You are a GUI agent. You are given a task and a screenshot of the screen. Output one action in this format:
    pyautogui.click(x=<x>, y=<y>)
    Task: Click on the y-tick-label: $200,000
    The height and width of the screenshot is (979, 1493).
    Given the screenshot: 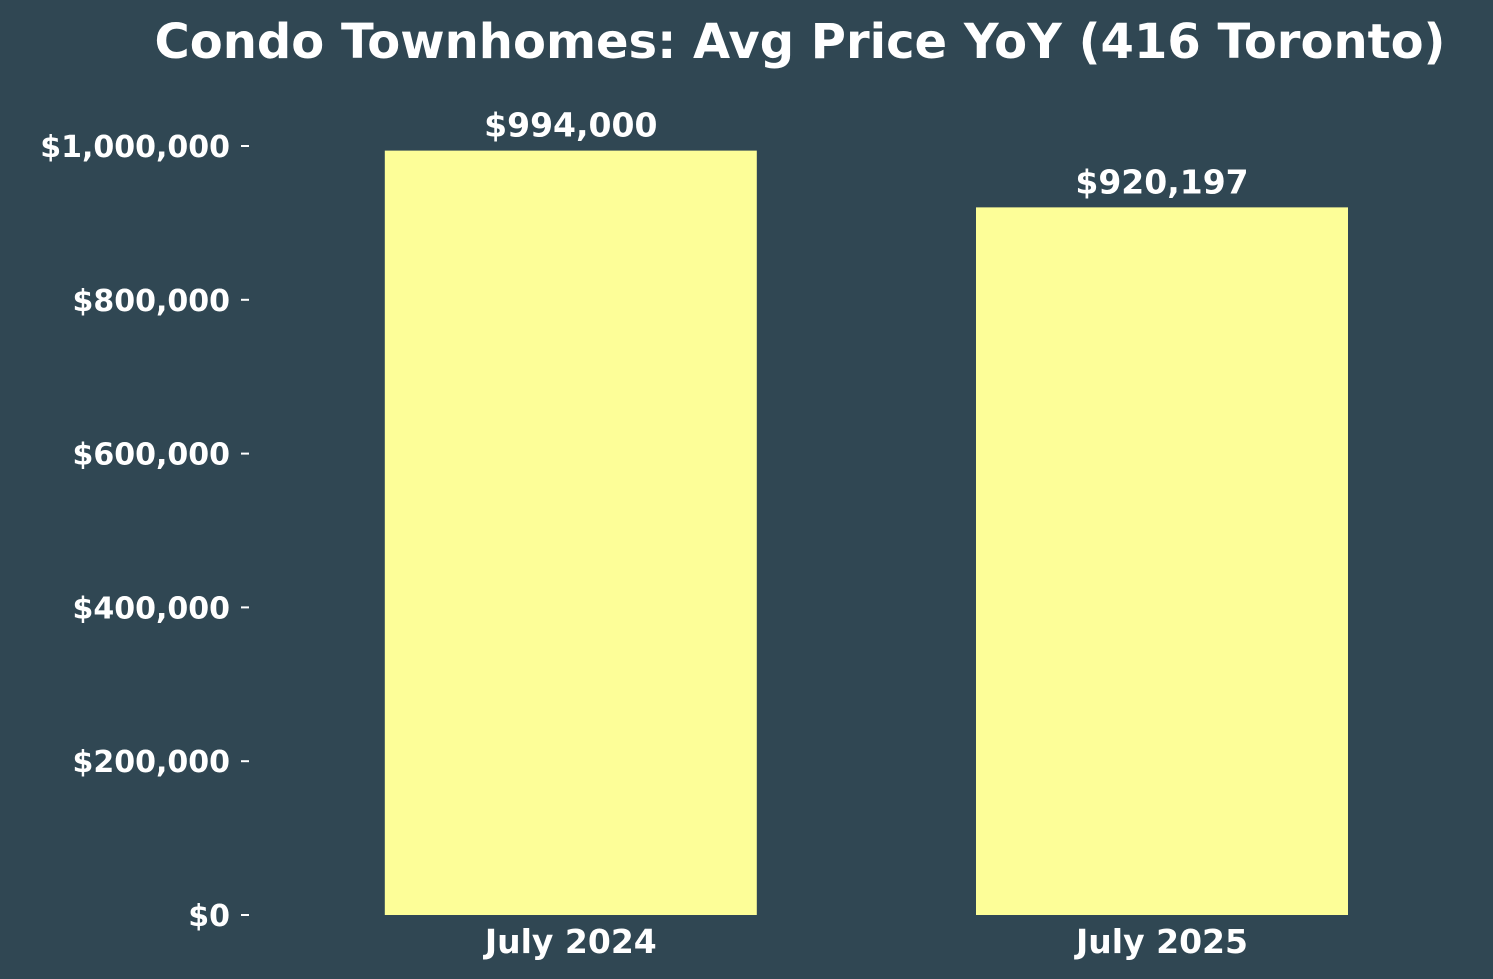 What is the action you would take?
    pyautogui.click(x=151, y=762)
    